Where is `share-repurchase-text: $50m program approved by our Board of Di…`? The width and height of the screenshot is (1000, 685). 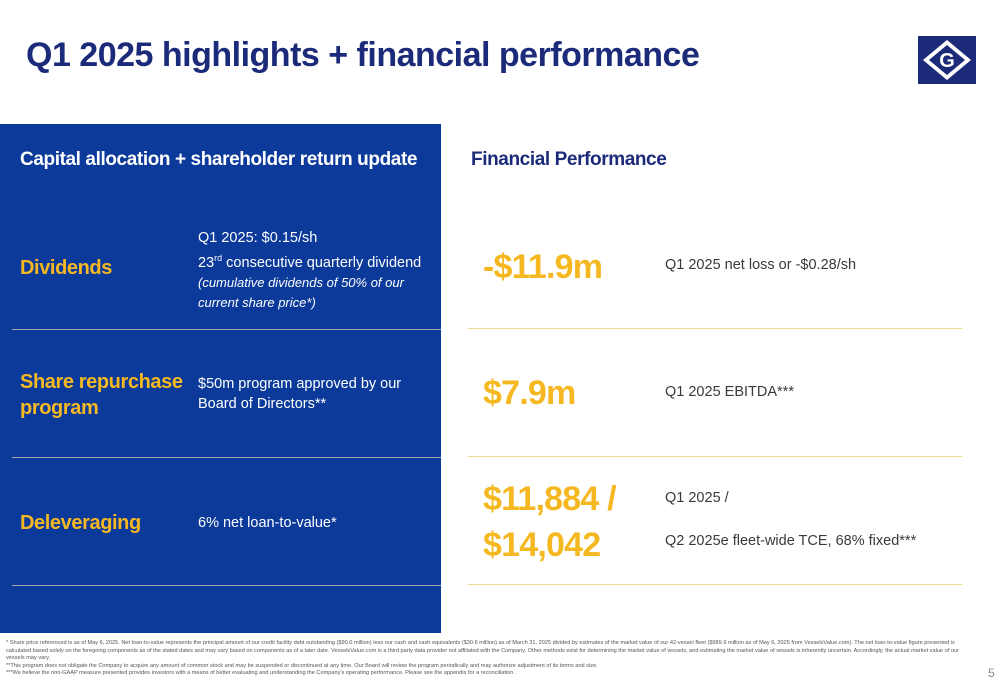
share-repurchase-text: $50m program approved by our Board of Di… is located at coordinates (300, 394).